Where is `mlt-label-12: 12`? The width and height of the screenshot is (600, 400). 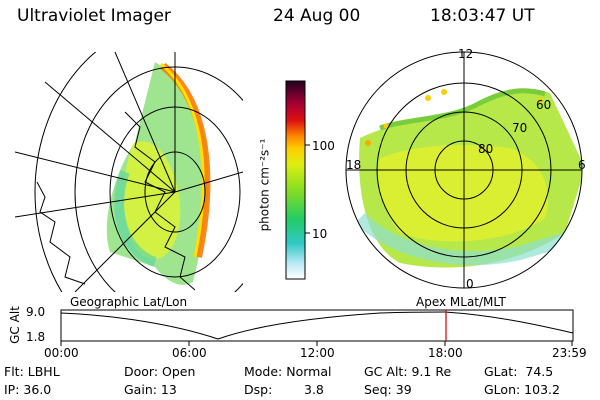 mlt-label-12: 12 is located at coordinates (466, 54).